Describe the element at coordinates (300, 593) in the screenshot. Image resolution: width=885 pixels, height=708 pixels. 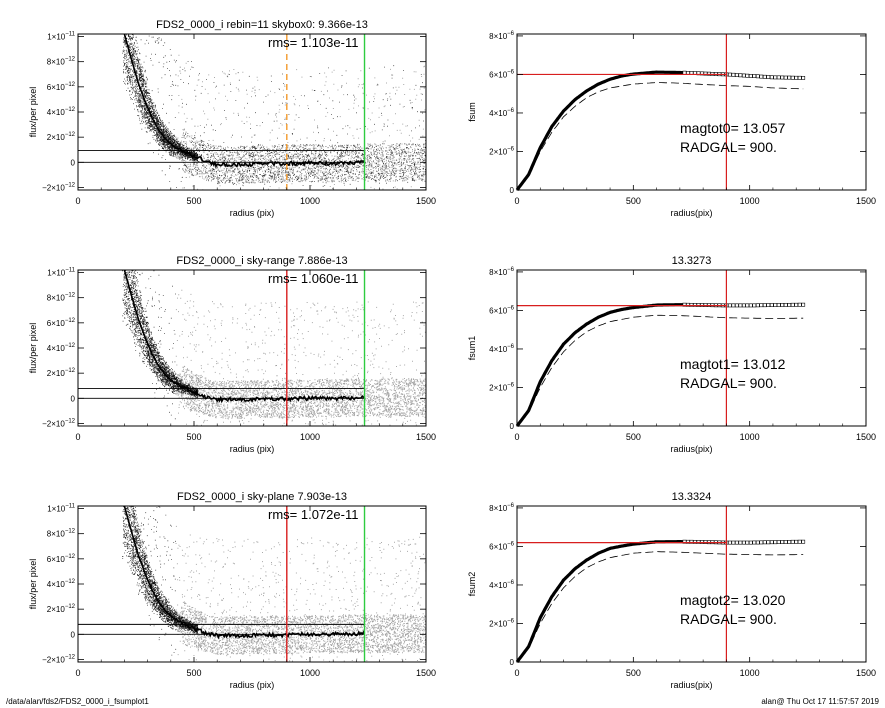
I see `scatter-grey-points` at that location.